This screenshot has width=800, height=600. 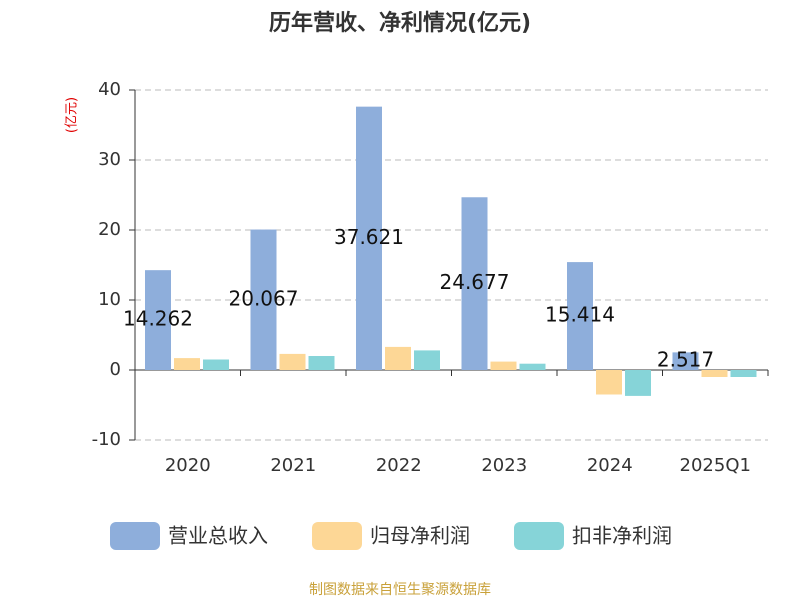 I want to click on value-label: 15.414, so click(x=580, y=315).